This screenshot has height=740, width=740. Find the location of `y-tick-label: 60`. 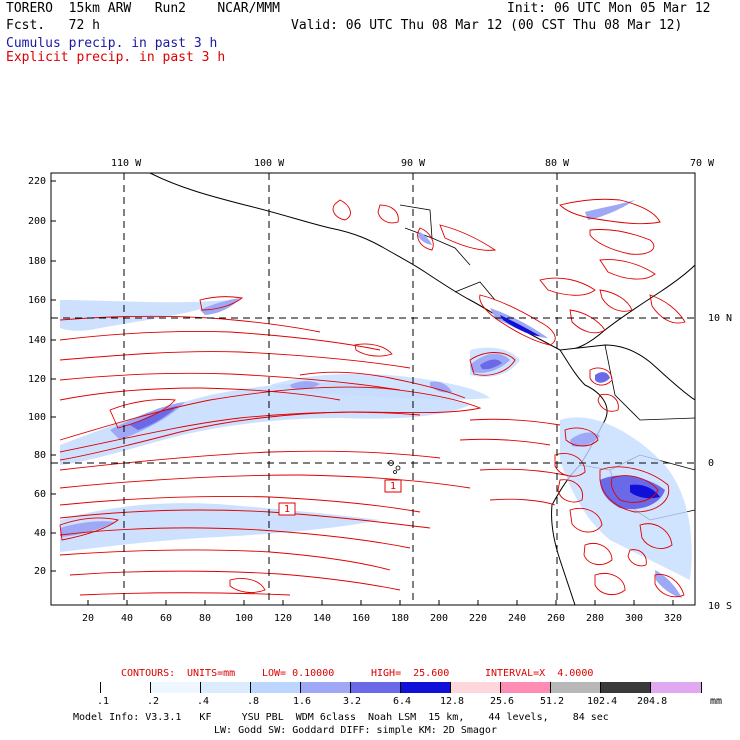

y-tick-label: 60 is located at coordinates (40, 494).